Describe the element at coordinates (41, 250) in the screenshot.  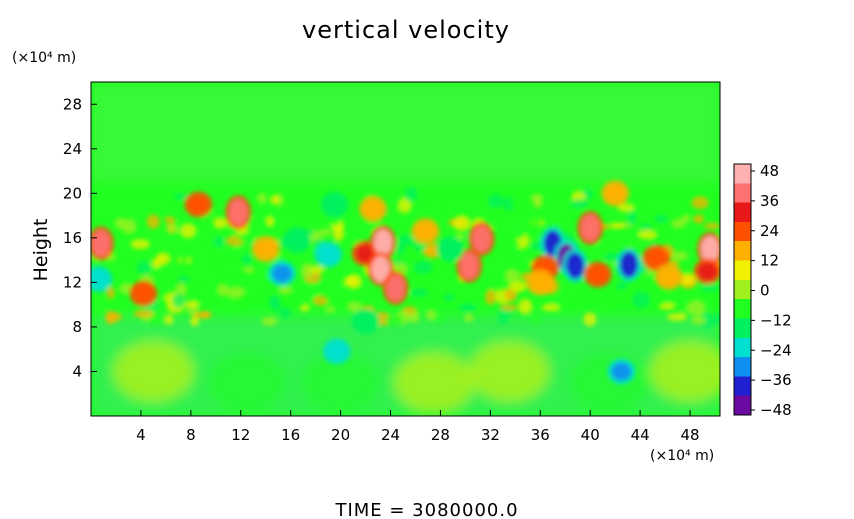
I see `y-axis-label: Height` at that location.